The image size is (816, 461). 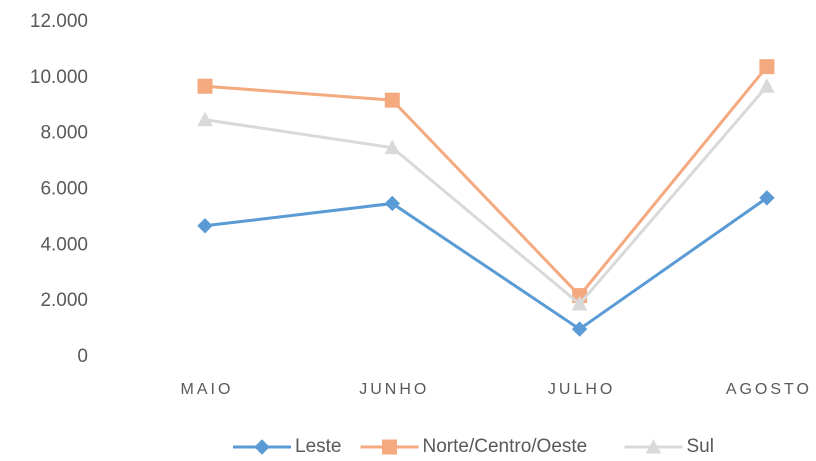 What do you see at coordinates (64, 189) in the screenshot?
I see `y-tick-label: 6.000` at bounding box center [64, 189].